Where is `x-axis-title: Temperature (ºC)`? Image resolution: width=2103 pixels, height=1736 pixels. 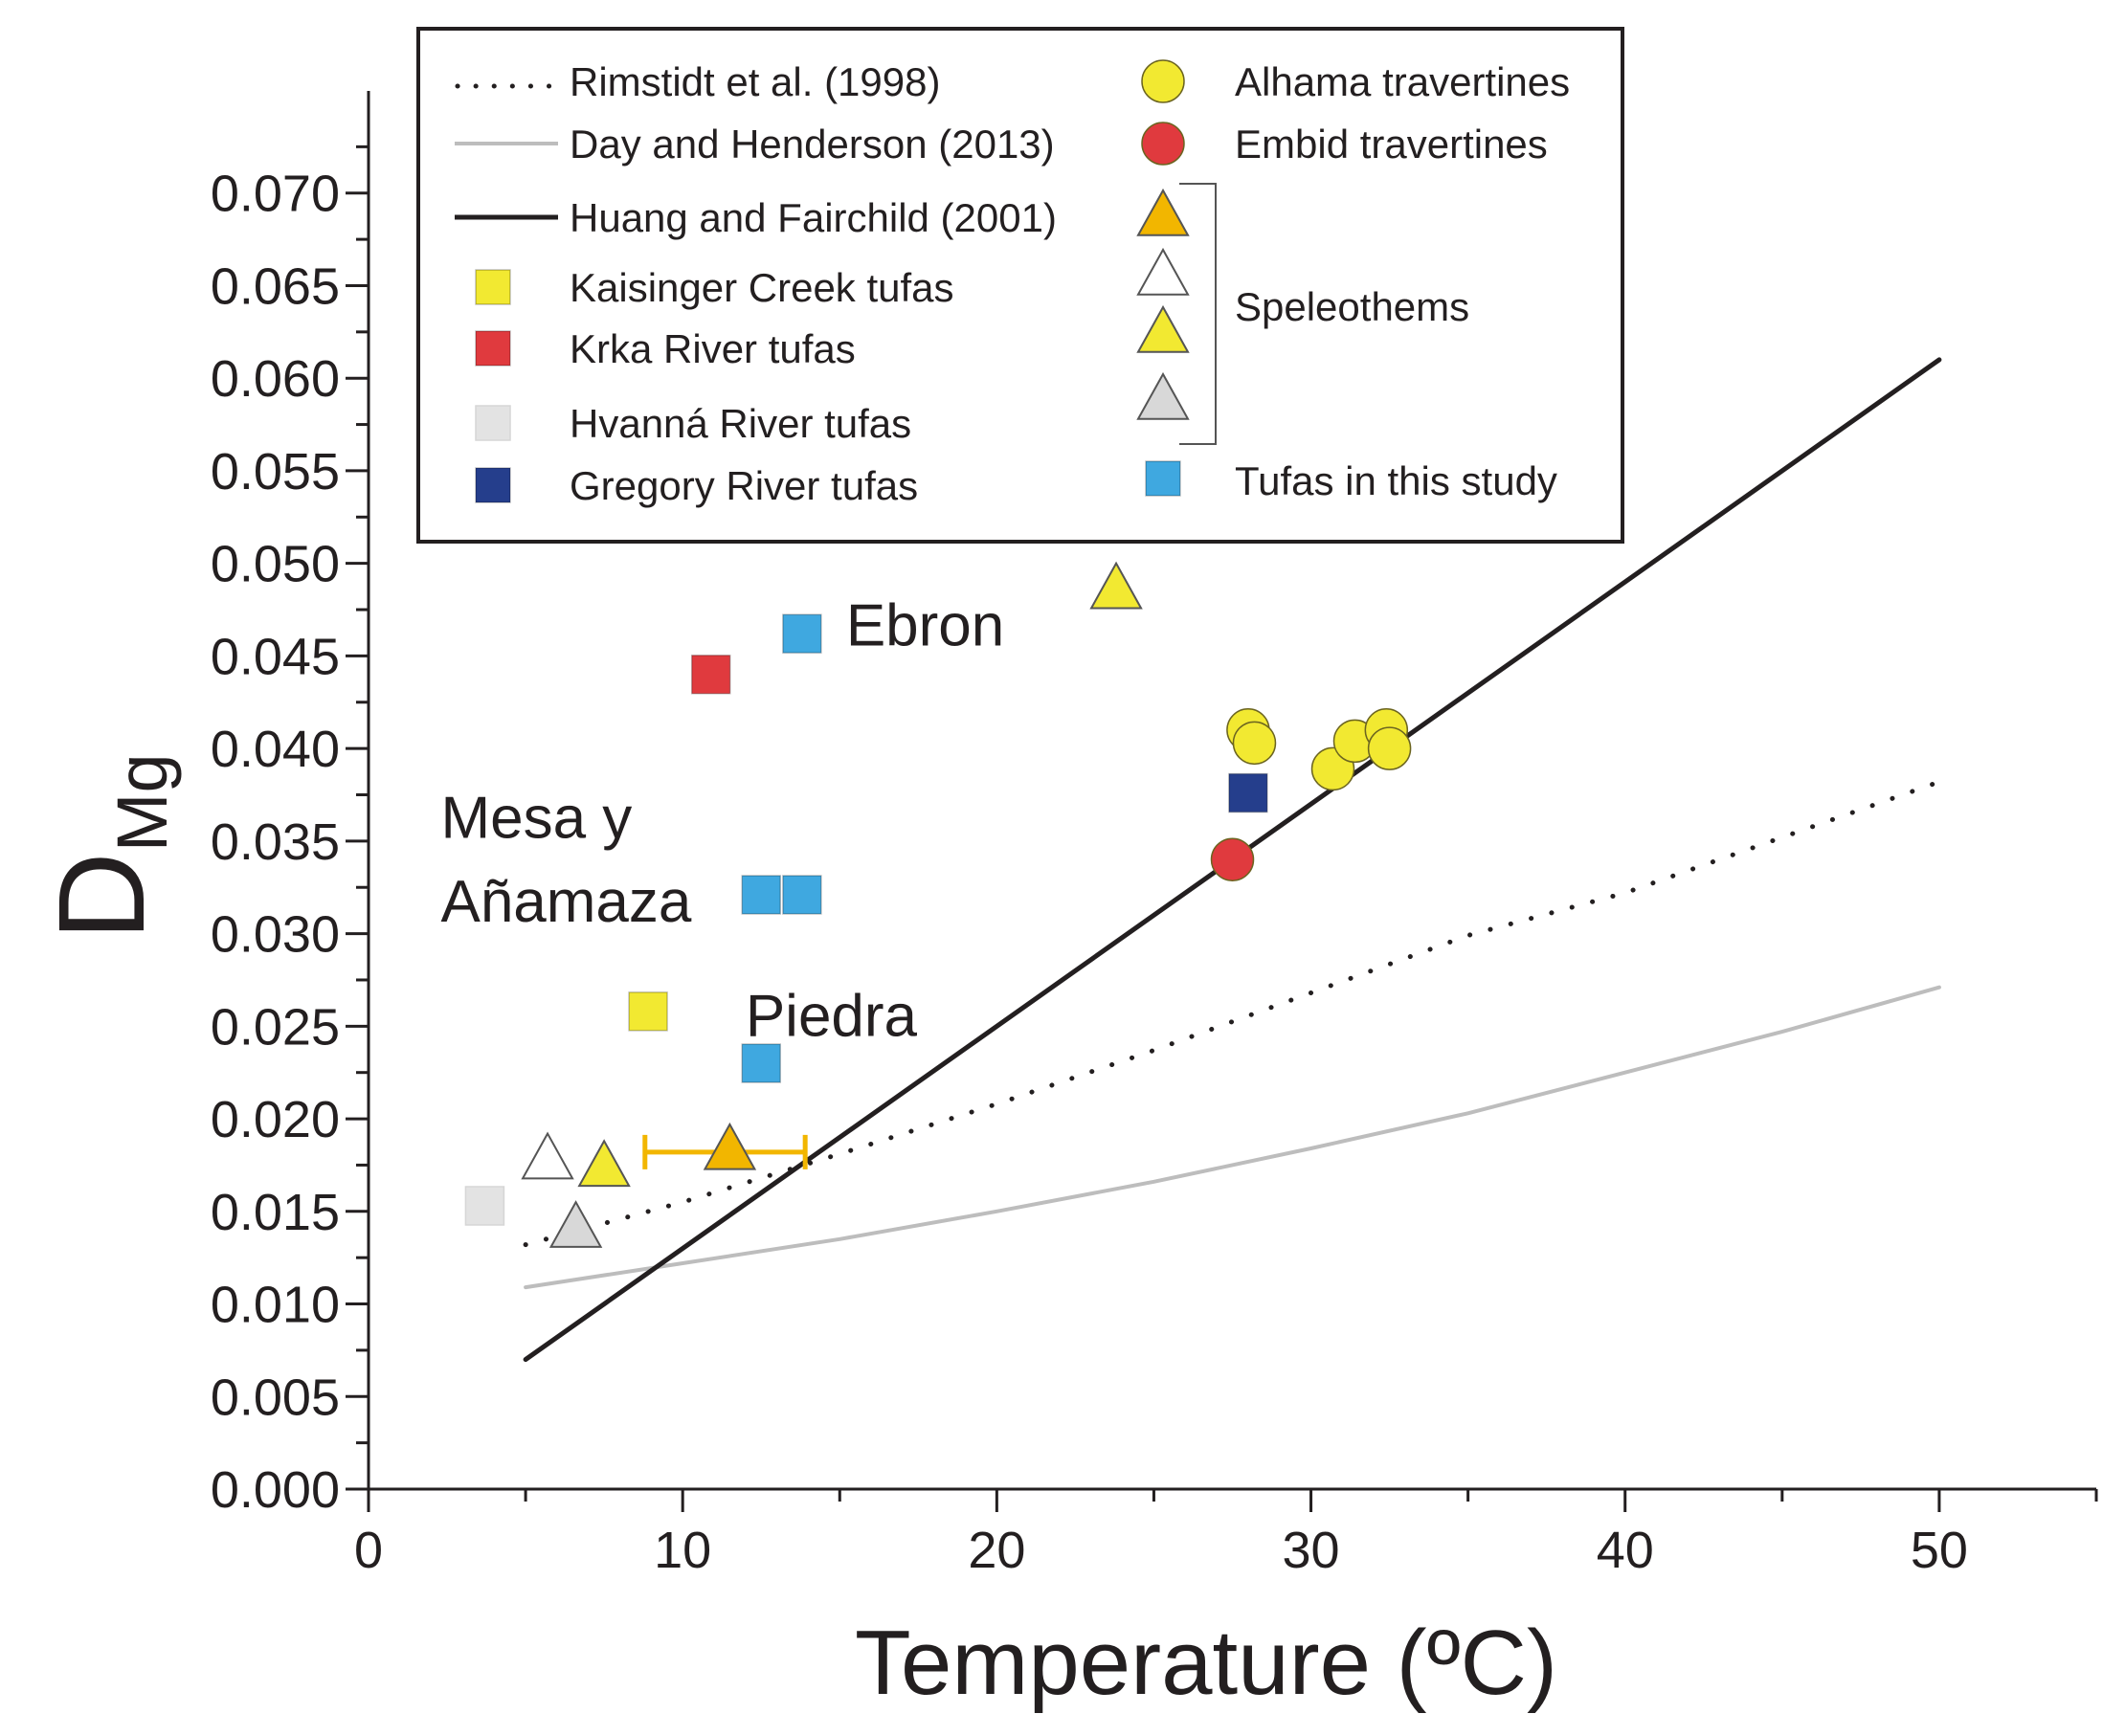
x-axis-title: Temperature (ºC) is located at coordinates (1206, 1663).